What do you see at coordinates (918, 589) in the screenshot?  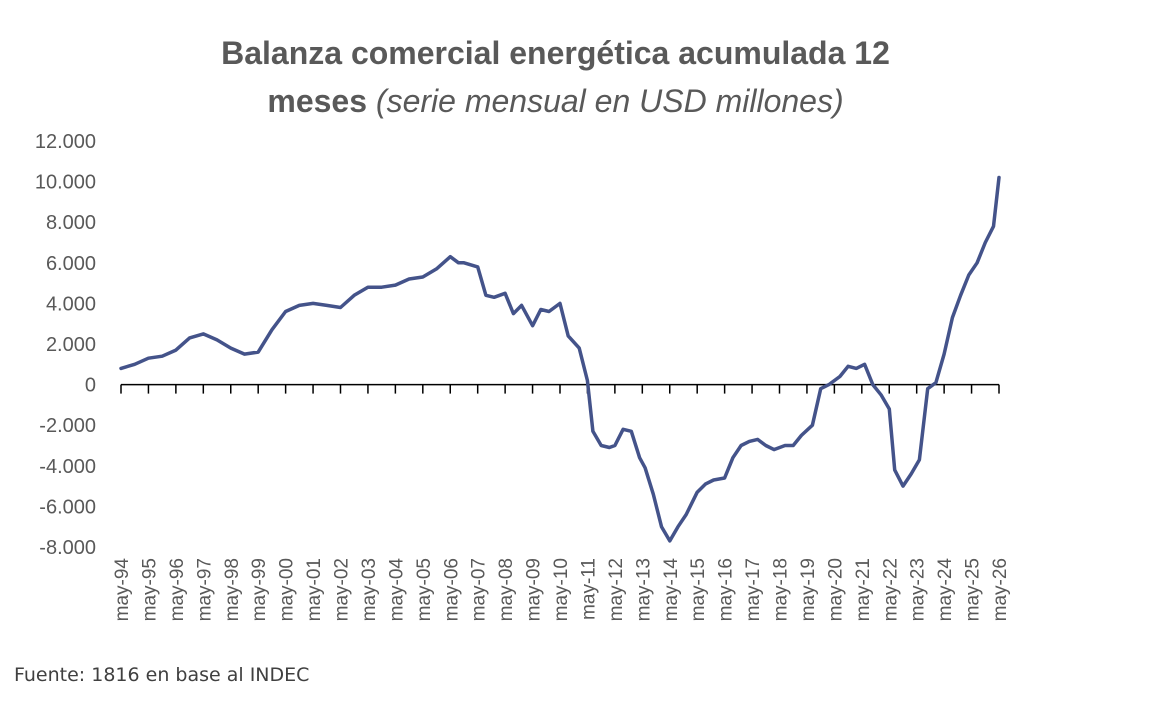 I see `x-tick-label: may-23` at bounding box center [918, 589].